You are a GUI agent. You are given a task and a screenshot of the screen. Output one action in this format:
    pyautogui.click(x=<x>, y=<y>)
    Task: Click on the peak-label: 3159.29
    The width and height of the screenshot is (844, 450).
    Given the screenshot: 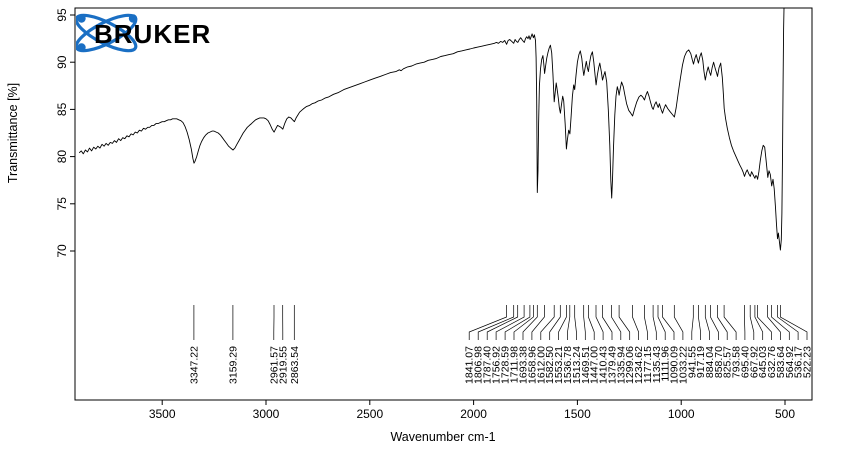 What is the action you would take?
    pyautogui.click(x=233, y=365)
    